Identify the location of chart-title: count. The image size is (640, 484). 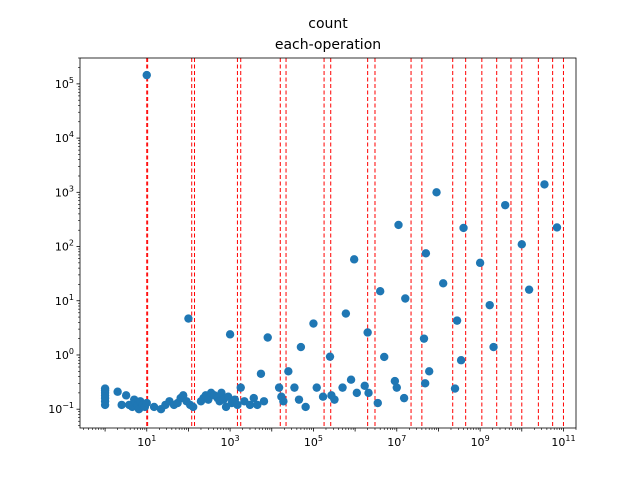
(328, 24).